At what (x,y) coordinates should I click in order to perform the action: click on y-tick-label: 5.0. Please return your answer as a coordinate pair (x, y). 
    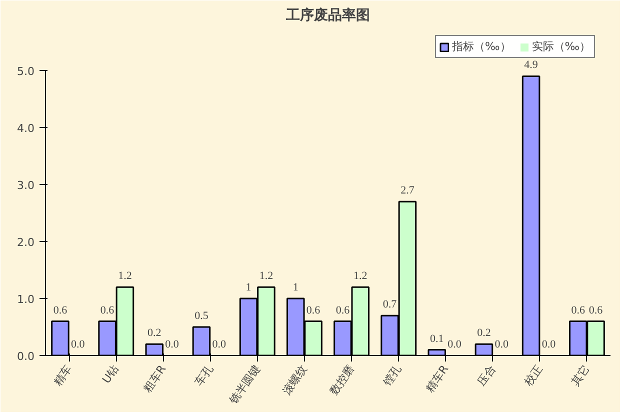
    Looking at the image, I should click on (26, 71).